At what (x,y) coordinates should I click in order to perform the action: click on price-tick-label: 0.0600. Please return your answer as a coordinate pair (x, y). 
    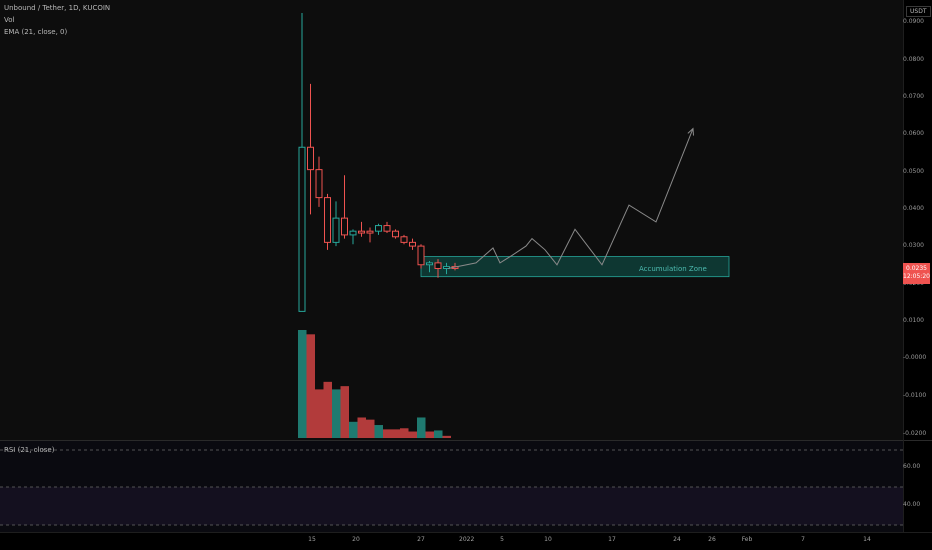
    Looking at the image, I should click on (913, 133).